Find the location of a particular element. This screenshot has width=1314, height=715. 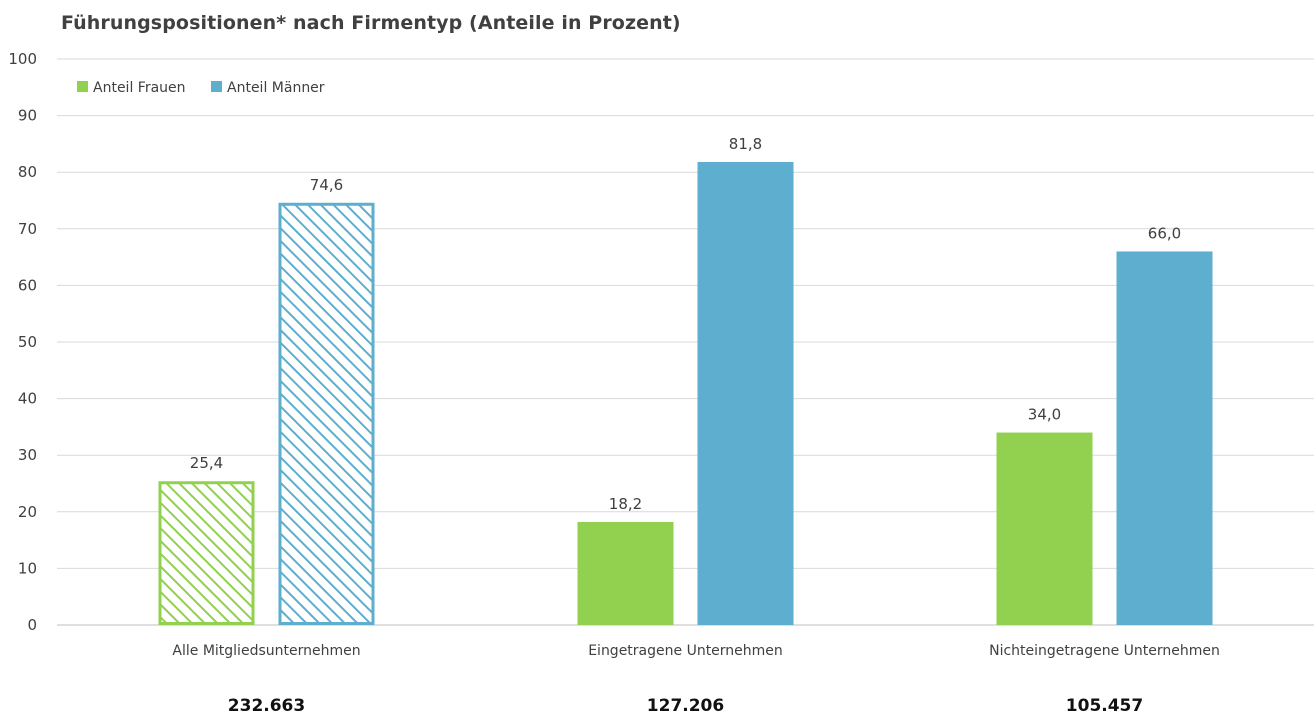

y-tick-label: 10 is located at coordinates (27, 568).